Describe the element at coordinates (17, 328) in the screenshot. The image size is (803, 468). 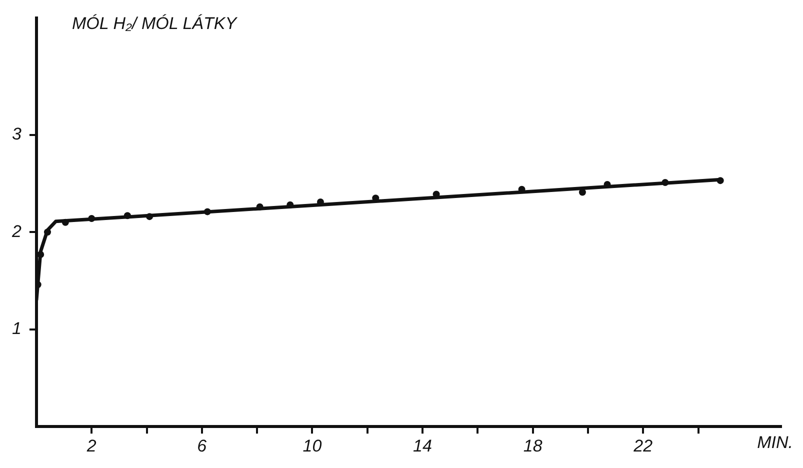
I see `y-tick-label: 1` at that location.